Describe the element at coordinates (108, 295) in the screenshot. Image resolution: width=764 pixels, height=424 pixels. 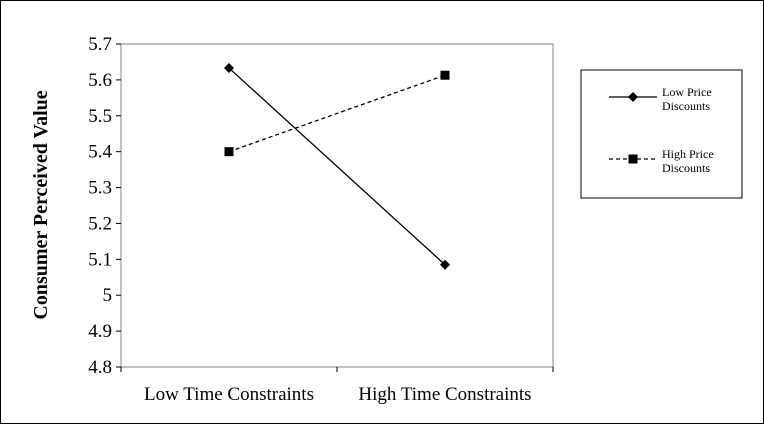
I see `y-tick-label: 5` at that location.